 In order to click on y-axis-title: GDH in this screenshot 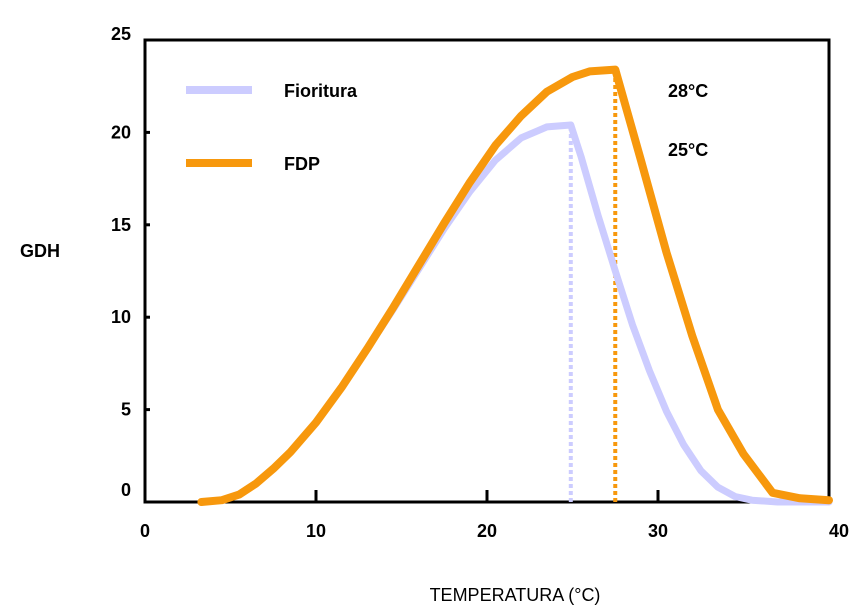, I will do `click(40, 251)`.